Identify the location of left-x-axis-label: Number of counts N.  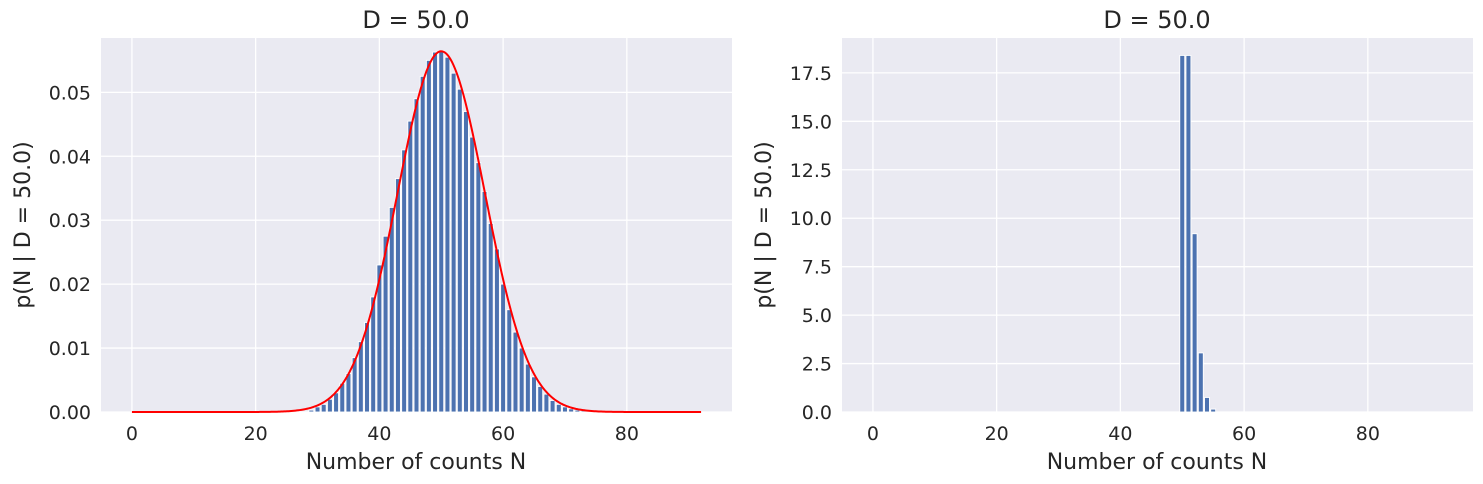
(416, 462).